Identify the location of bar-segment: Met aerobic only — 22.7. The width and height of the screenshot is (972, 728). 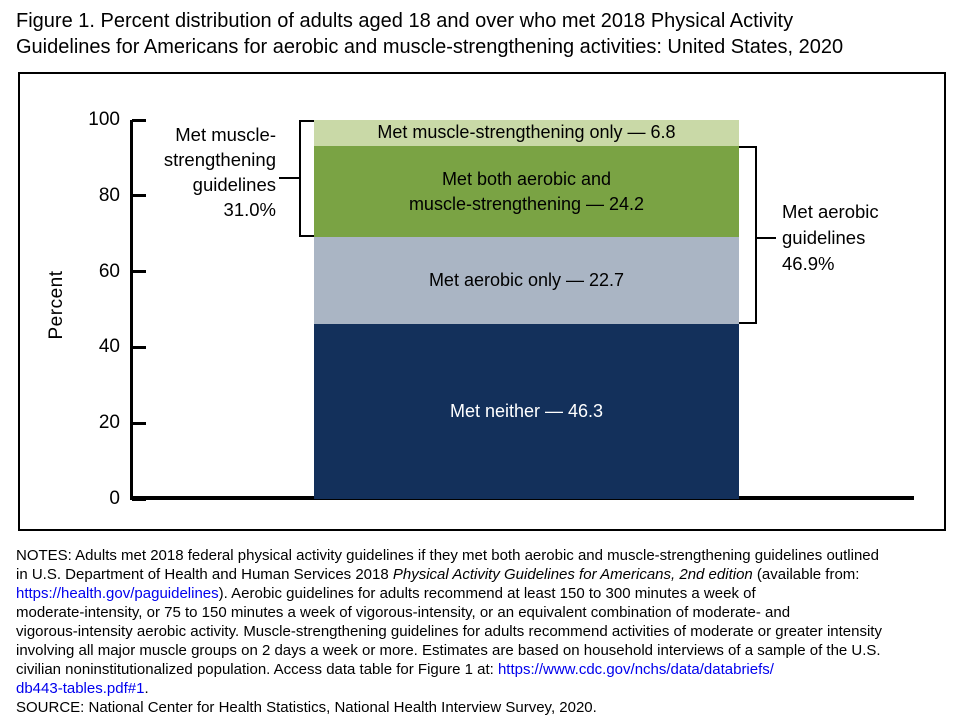
(526, 280).